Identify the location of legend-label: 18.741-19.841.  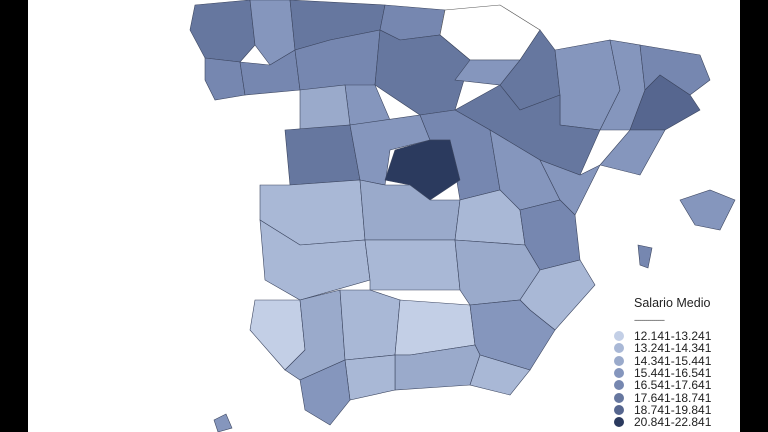
(673, 409).